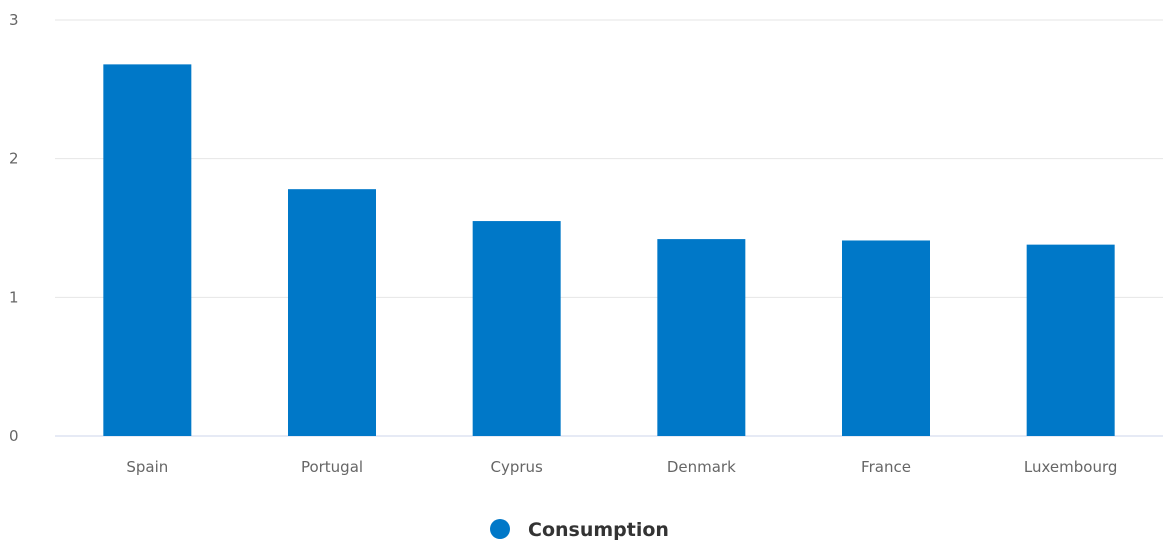  What do you see at coordinates (886, 467) in the screenshot?
I see `x-tick-label: France` at bounding box center [886, 467].